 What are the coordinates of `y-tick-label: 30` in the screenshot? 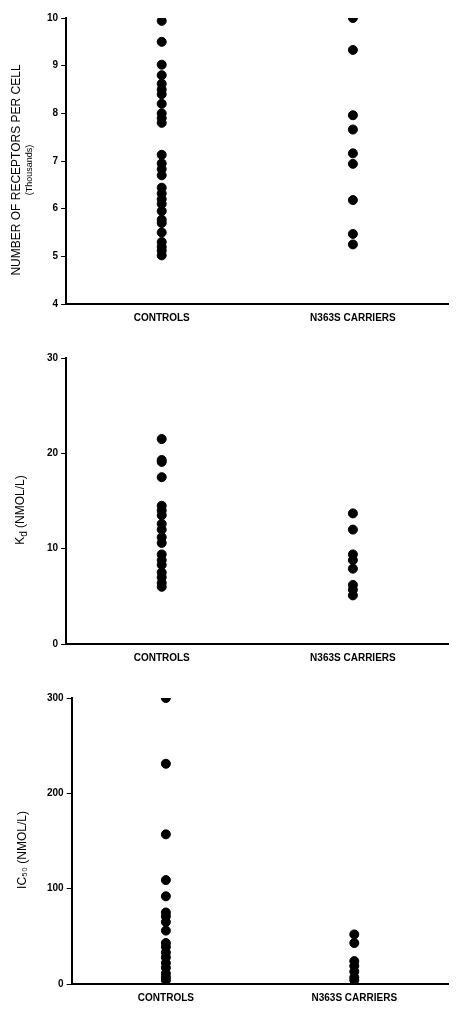 It's located at (53, 357).